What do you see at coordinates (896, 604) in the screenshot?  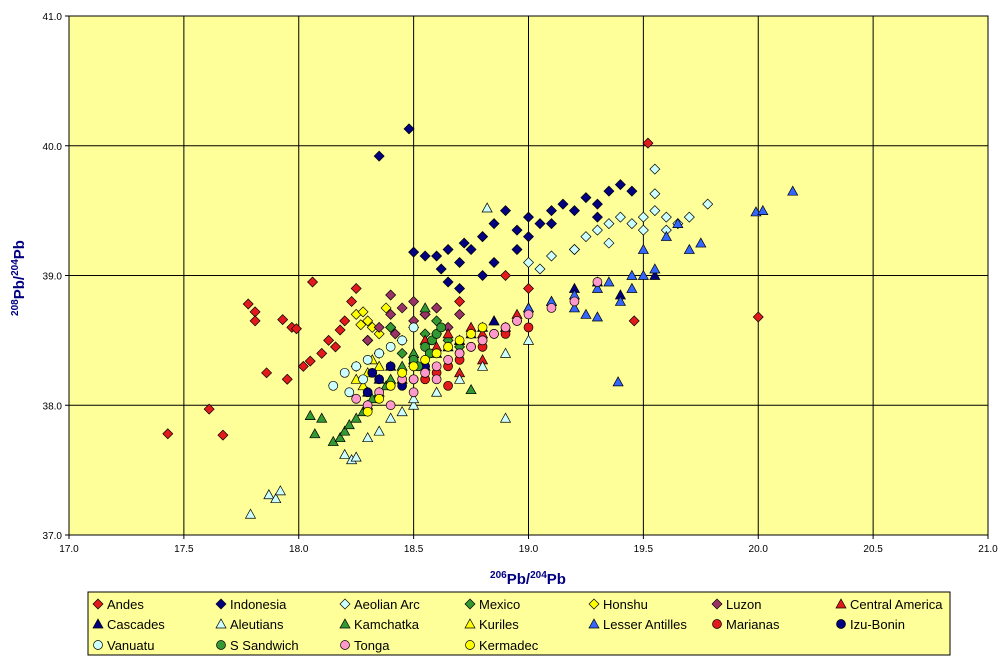 I see `legend-label-central-america: Central America` at bounding box center [896, 604].